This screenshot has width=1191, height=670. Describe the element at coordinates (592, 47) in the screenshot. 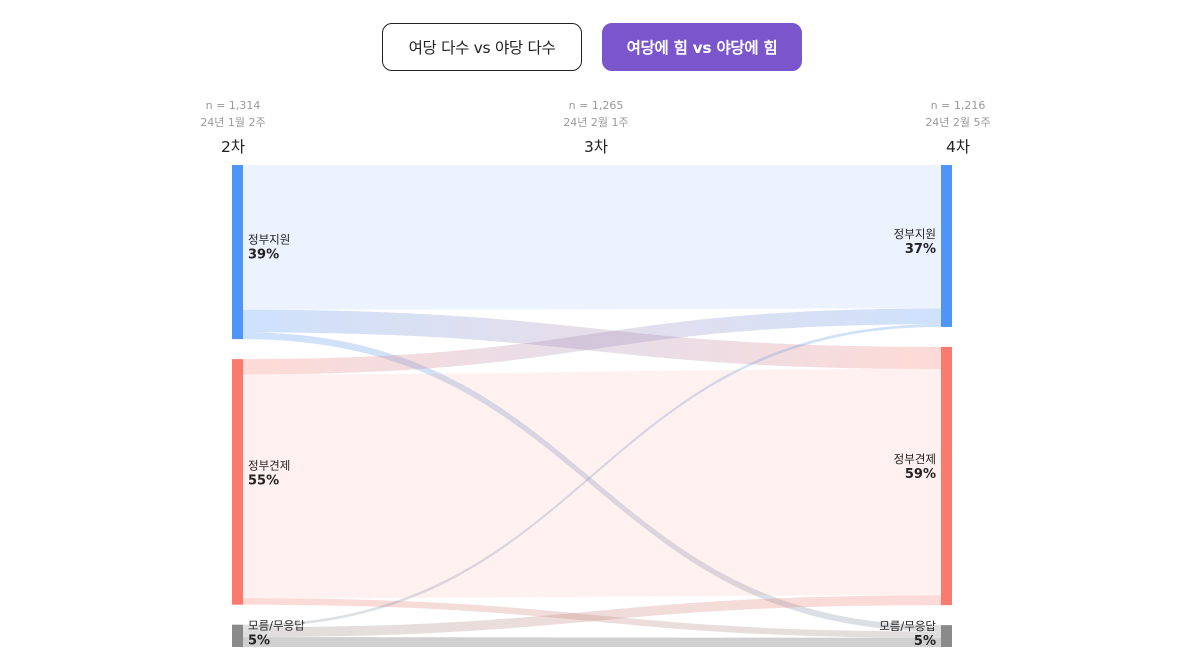

I see `comparison-toggle: 여당 다수 vs 야당 다수 여당에 힘 vs 야당에 힘` at that location.